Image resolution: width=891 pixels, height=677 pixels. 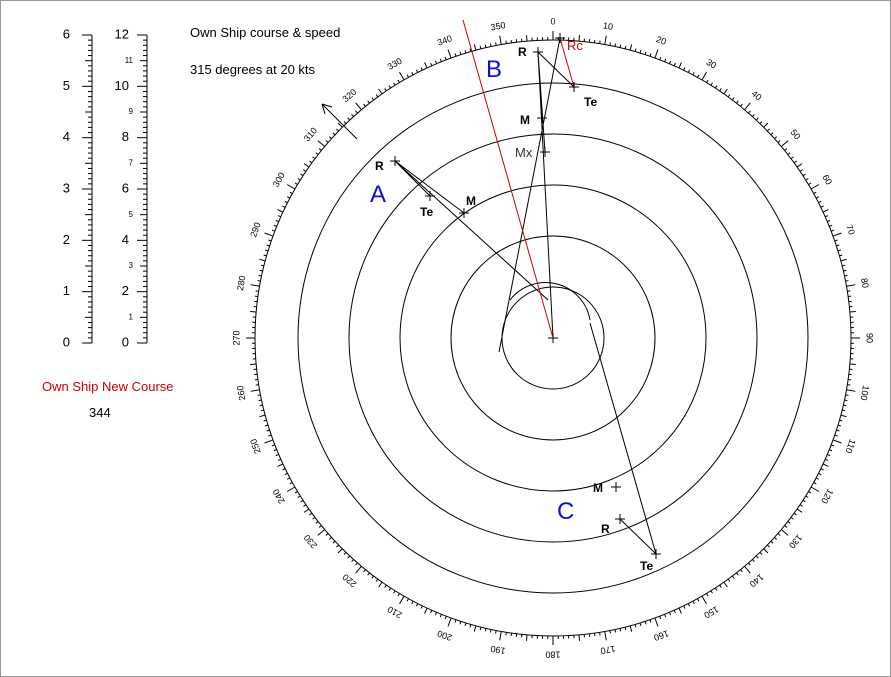 What do you see at coordinates (131, 111) in the screenshot?
I see `scale-label: 9` at bounding box center [131, 111].